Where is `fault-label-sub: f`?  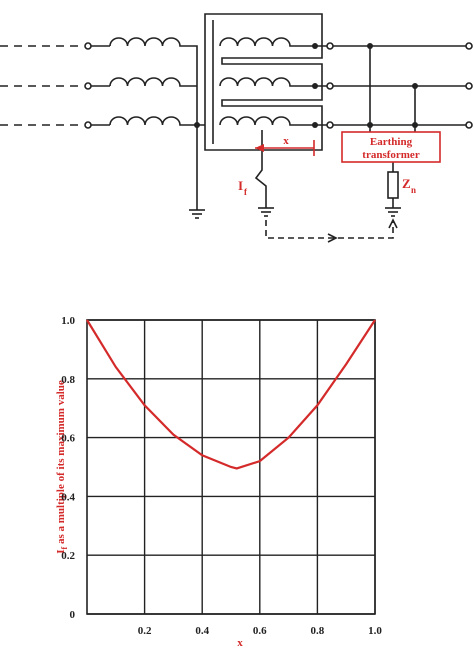 fault-label-sub: f is located at coordinates (246, 192).